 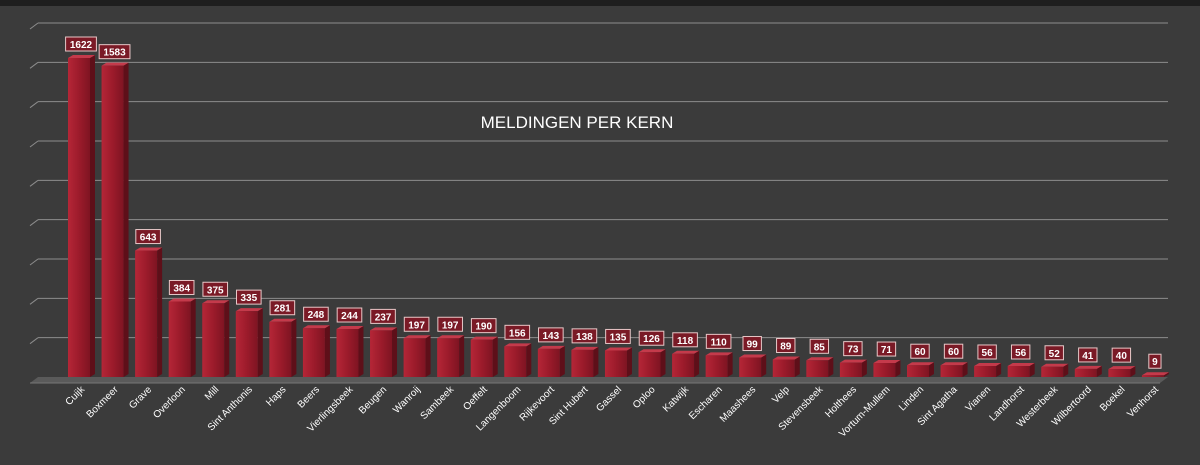 I want to click on x-tick-label: Linden, so click(x=911, y=398).